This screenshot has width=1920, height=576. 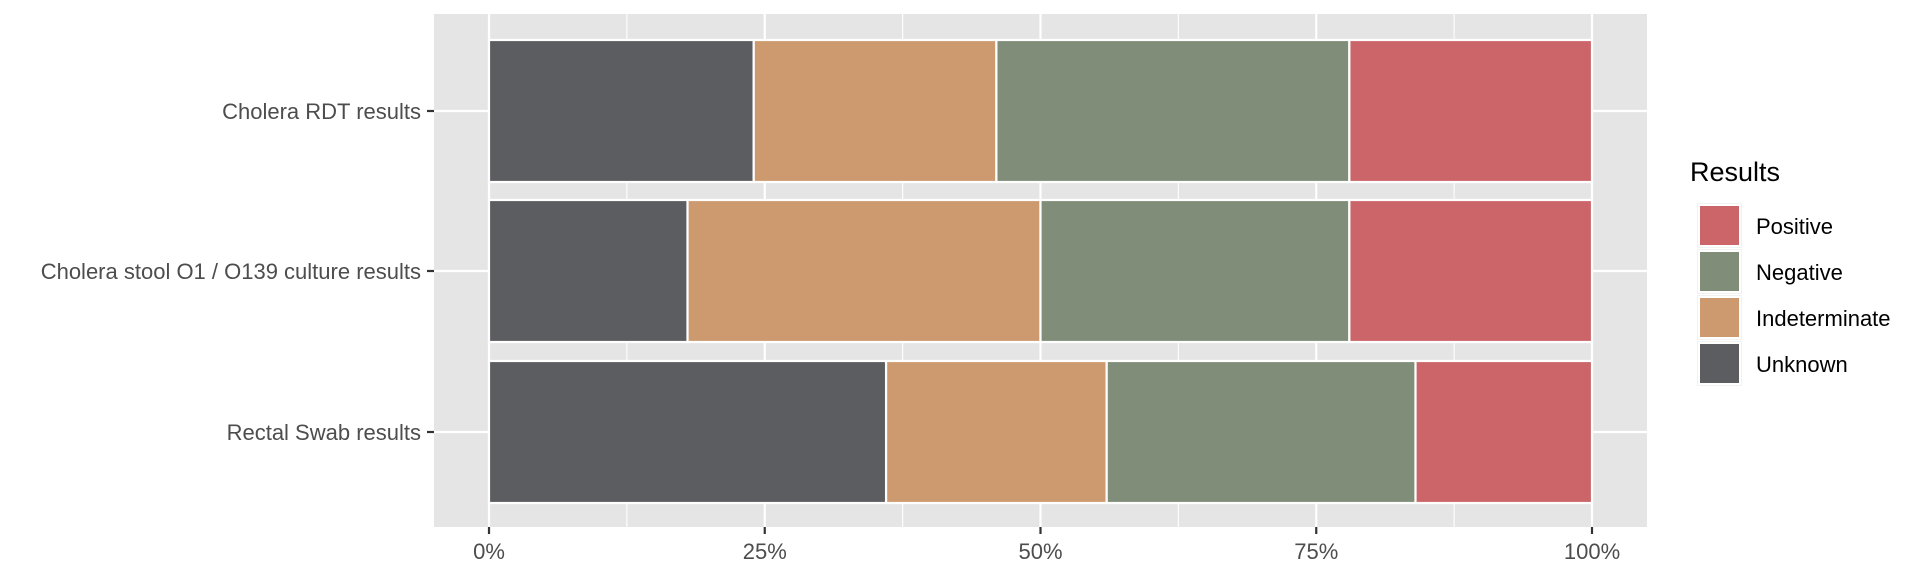 What do you see at coordinates (1719, 363) in the screenshot?
I see `legend-swatch-unknown` at bounding box center [1719, 363].